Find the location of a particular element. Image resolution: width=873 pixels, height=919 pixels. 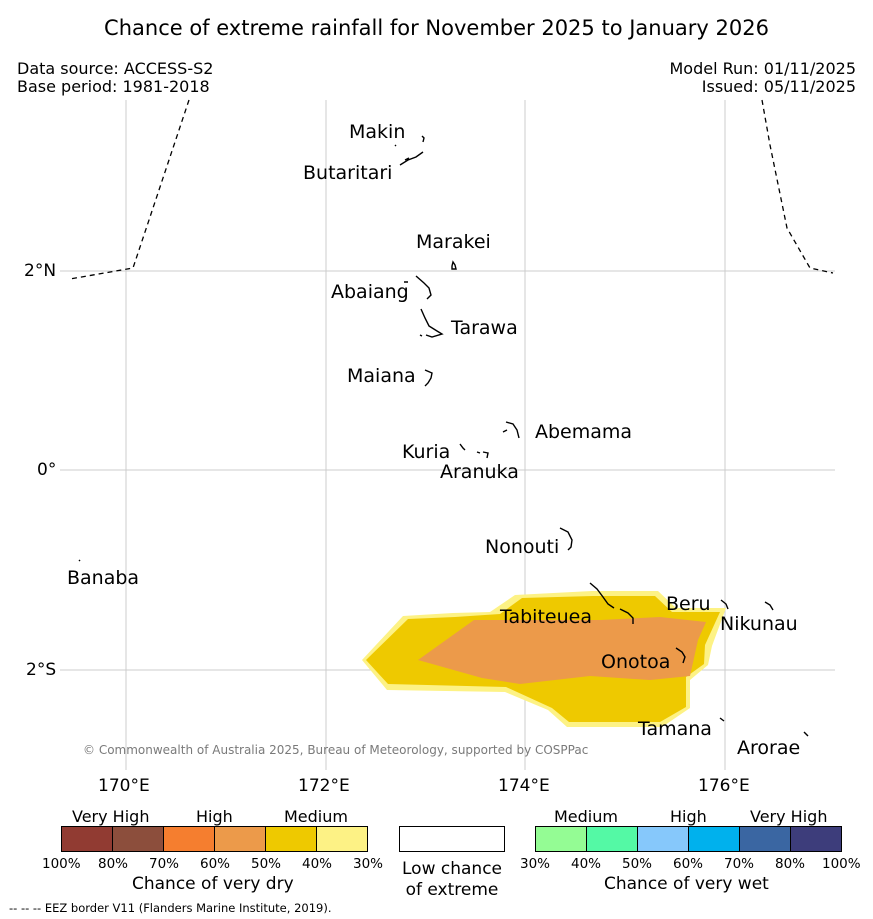

label-aranuka: Aranuka is located at coordinates (479, 472).